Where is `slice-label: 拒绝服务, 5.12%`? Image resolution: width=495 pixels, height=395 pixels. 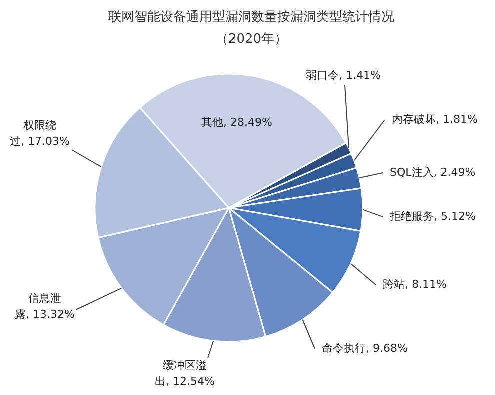 slice-label: 拒绝服务, 5.12% is located at coordinates (432, 217).